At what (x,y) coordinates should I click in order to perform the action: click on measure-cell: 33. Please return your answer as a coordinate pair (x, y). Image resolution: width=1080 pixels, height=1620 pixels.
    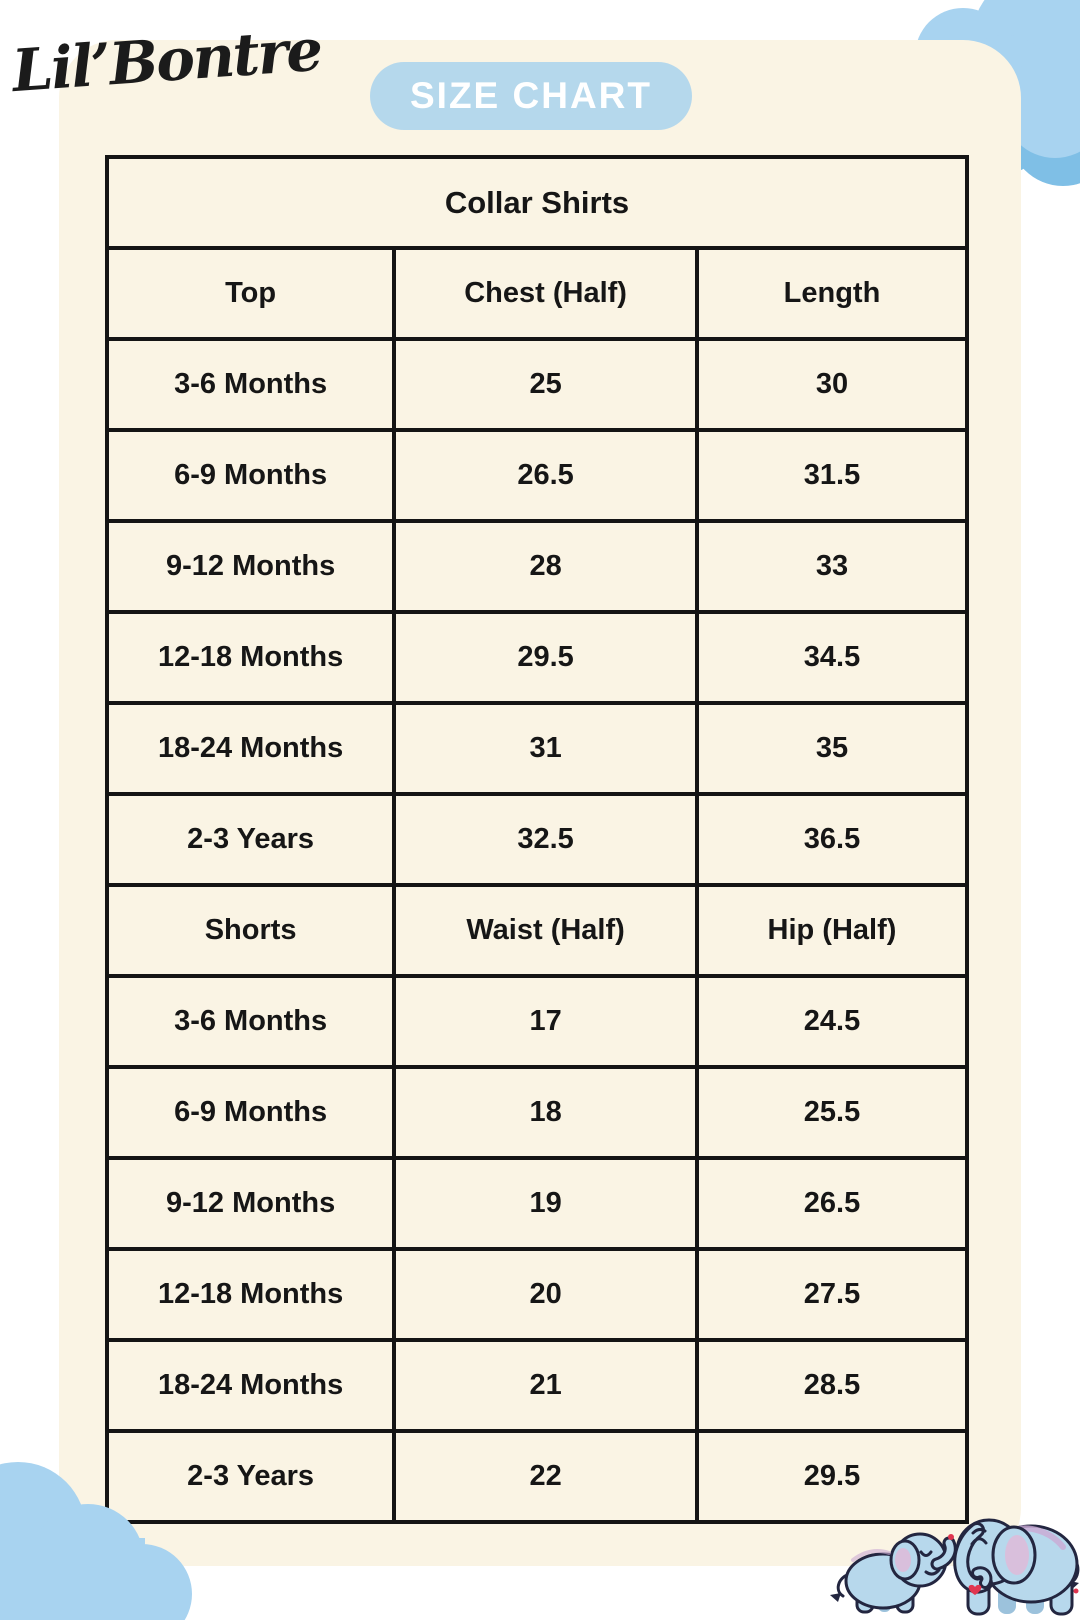
    Looking at the image, I should click on (832, 566).